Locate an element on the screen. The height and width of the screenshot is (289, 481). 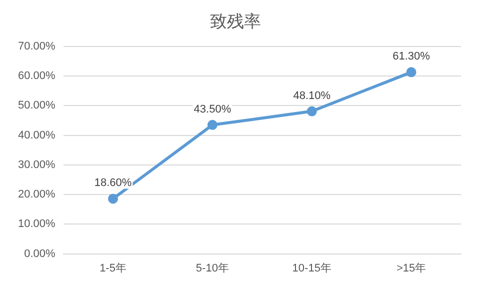
y-tick-label: 50.00% is located at coordinates (37, 106).